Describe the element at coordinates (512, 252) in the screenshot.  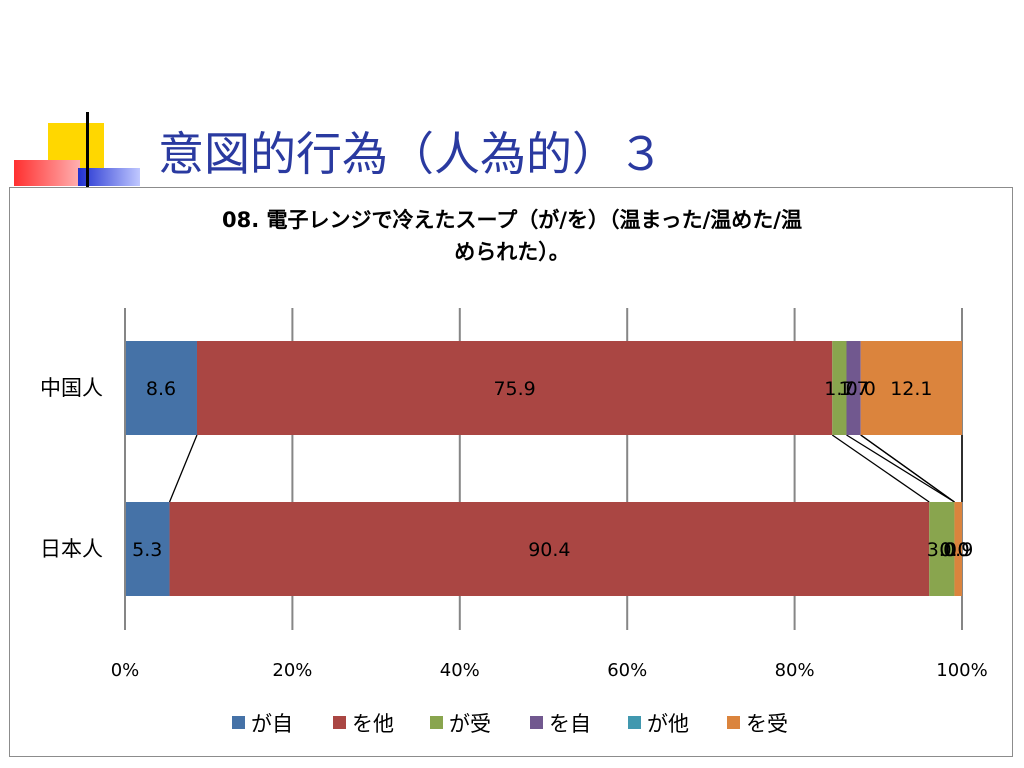
I see `chart-title-line-2: められた）。` at that location.